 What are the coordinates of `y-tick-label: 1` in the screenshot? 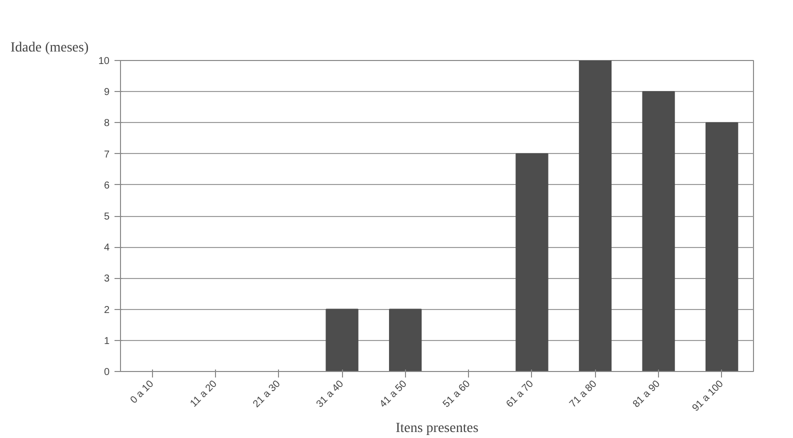 It's located at (107, 341).